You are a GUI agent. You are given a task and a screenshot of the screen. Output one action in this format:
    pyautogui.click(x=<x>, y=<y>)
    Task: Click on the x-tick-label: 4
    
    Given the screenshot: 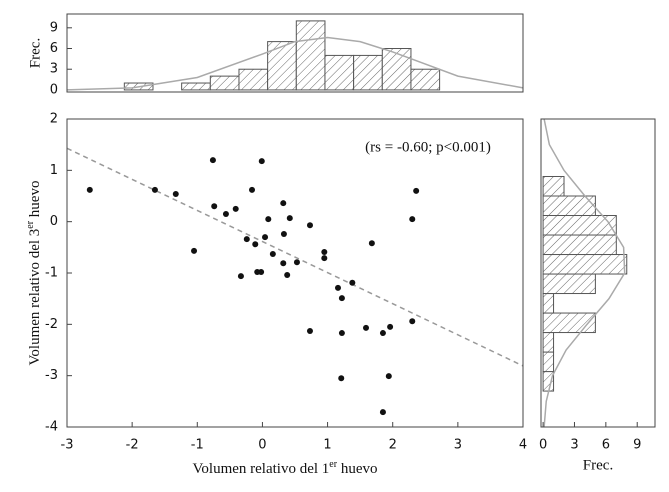 What is the action you would take?
    pyautogui.click(x=523, y=445)
    